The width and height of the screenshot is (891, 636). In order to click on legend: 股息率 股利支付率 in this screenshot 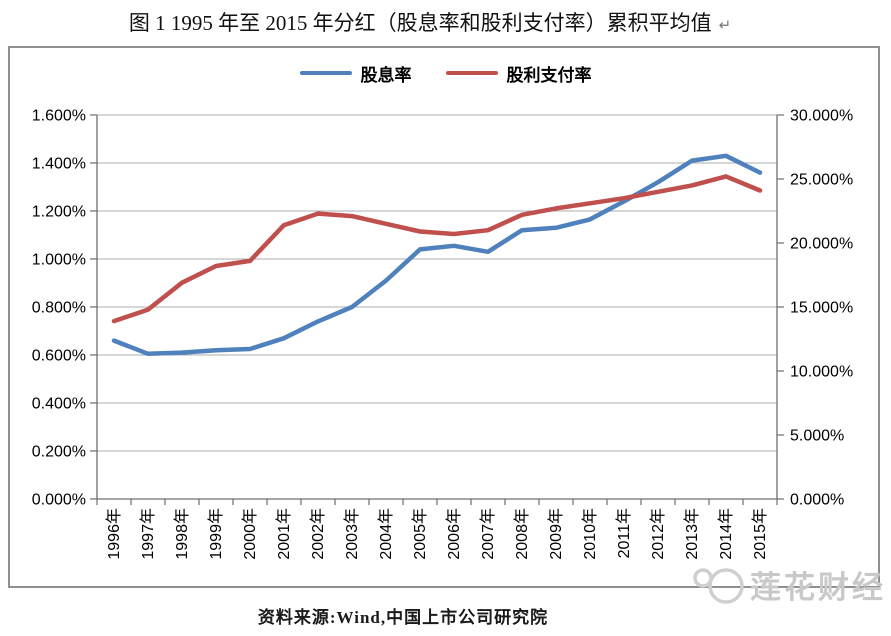, I will do `click(445, 73)`.